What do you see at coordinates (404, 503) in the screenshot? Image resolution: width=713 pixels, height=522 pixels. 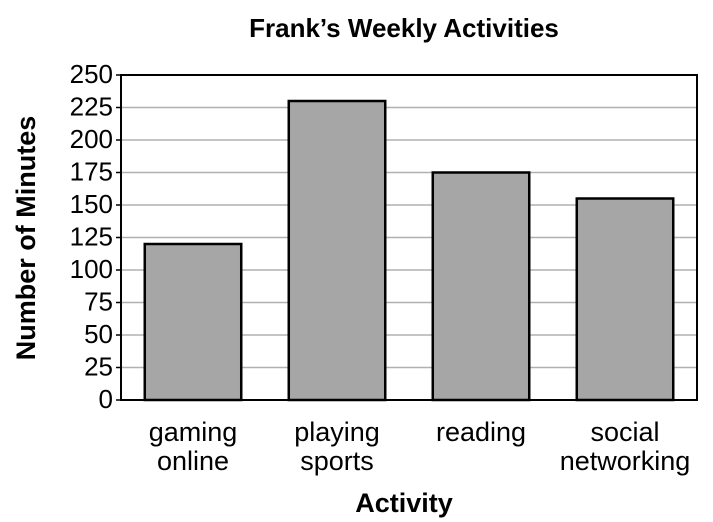 I see `x-axis-label: Activity` at bounding box center [404, 503].